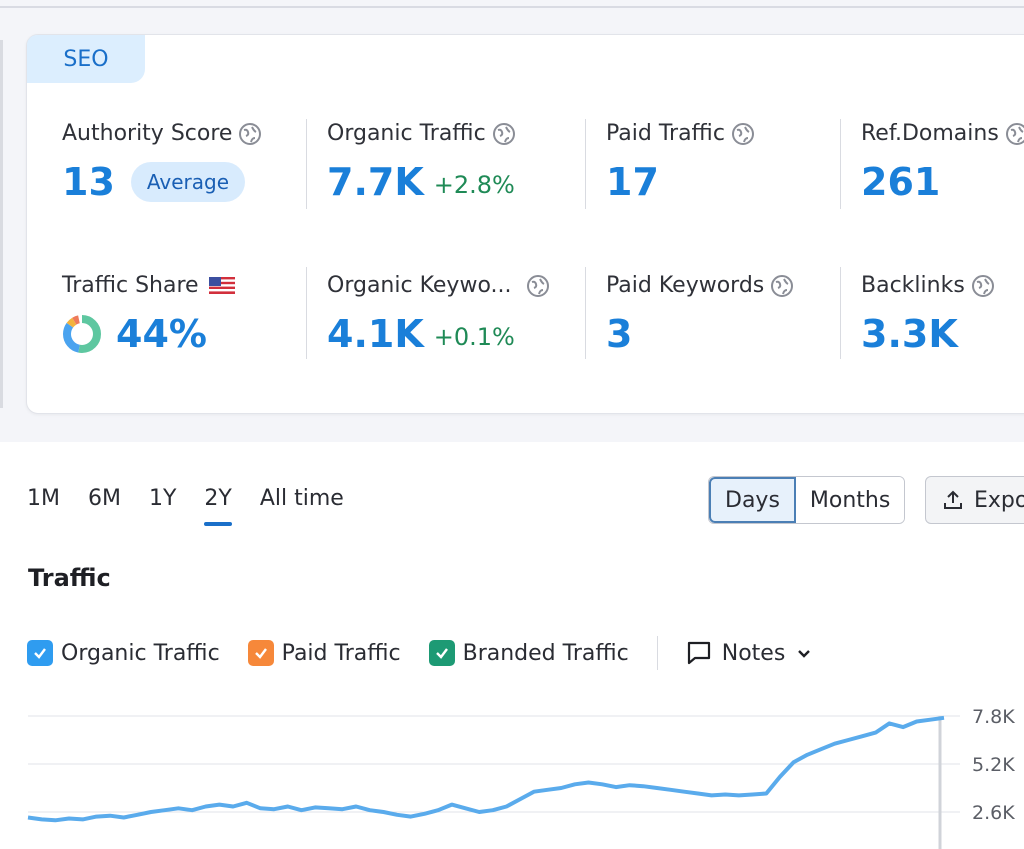  I want to click on period-1y: 1Y, so click(162, 498).